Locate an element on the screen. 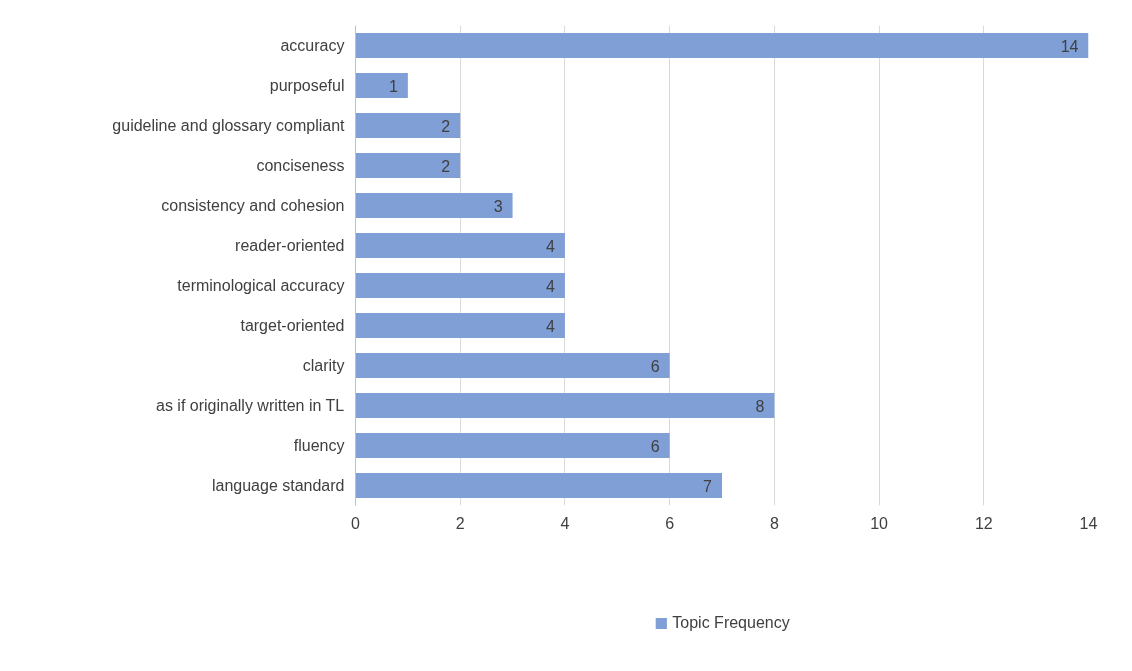 This screenshot has width=1132, height=671. y-tick-label: purposeful is located at coordinates (307, 85).